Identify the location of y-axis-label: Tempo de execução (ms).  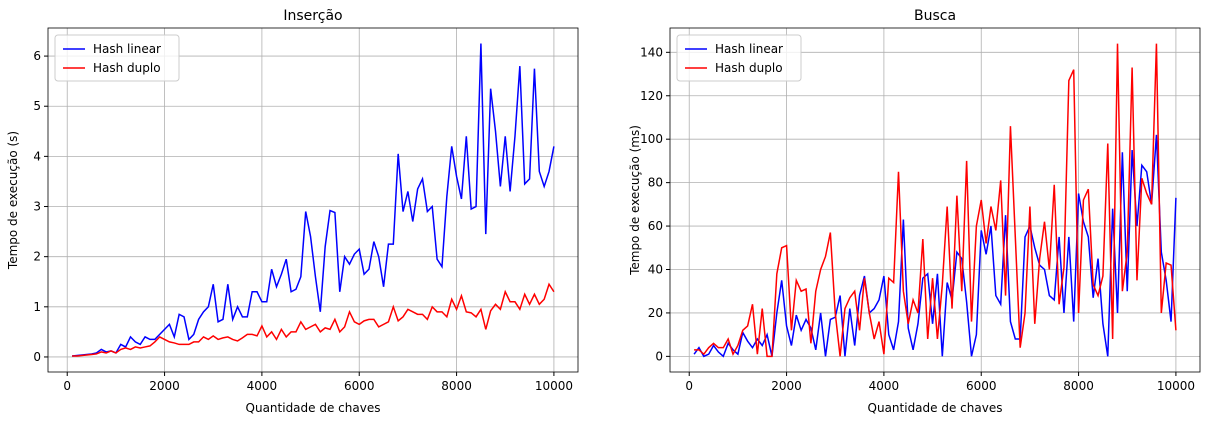
(635, 200).